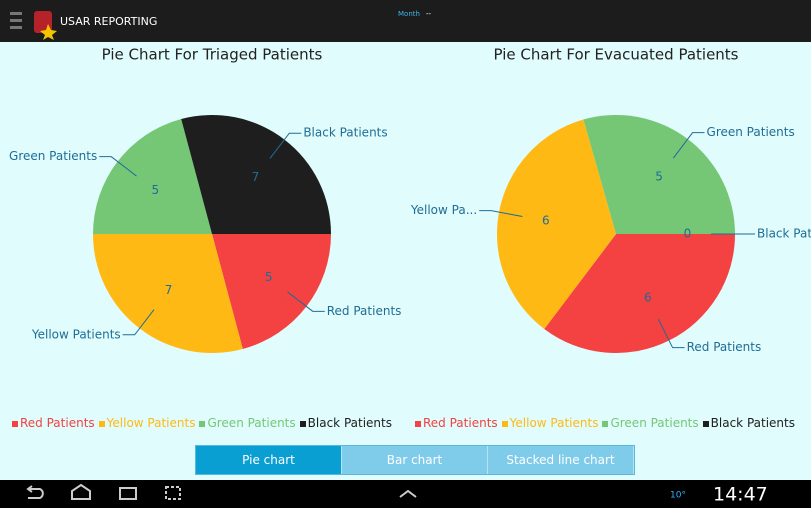 The image size is (811, 508). I want to click on expand-button, so click(408, 493).